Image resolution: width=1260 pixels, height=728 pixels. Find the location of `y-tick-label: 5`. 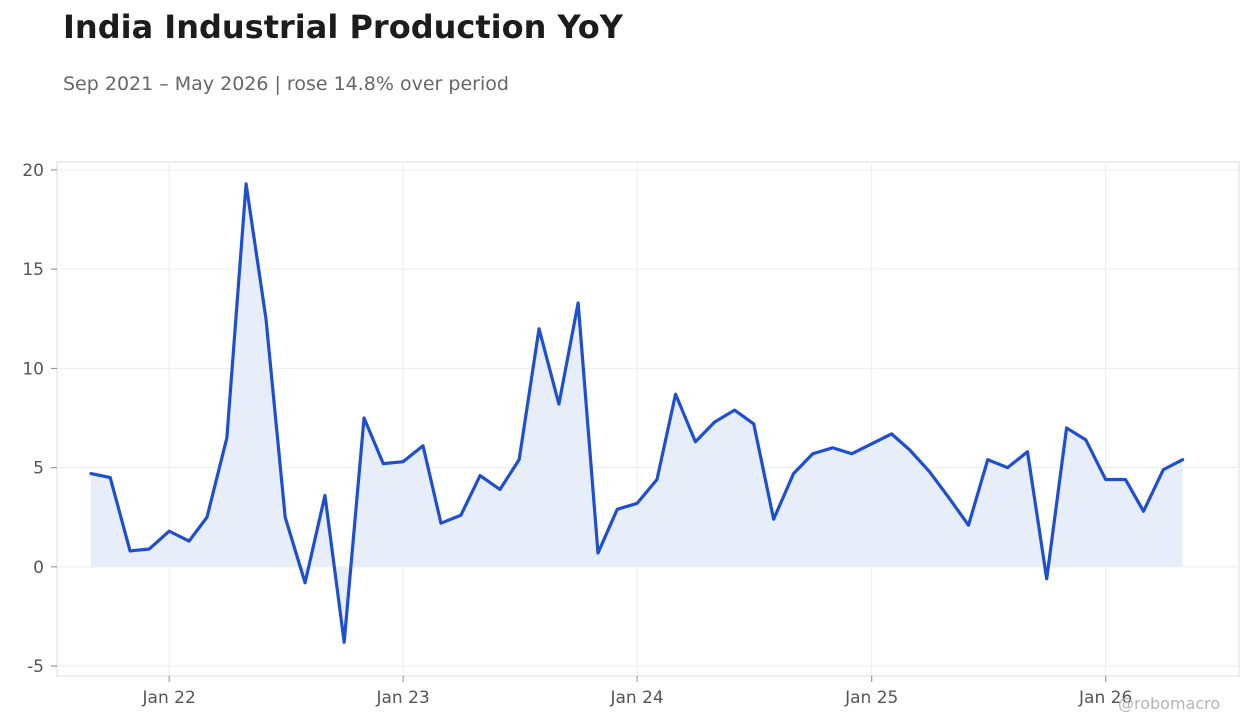

y-tick-label: 5 is located at coordinates (38, 469).